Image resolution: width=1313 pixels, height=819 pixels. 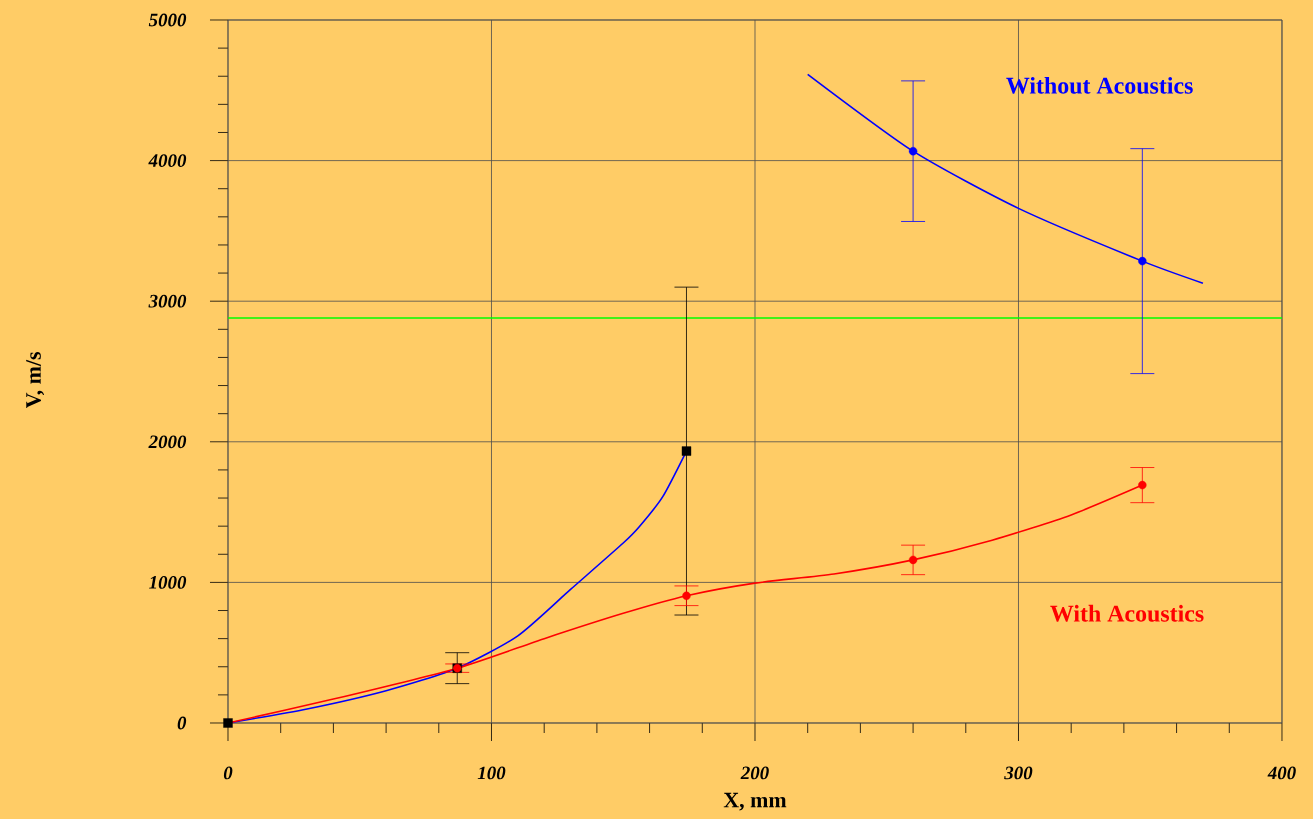 I want to click on x-tick-label: 200, so click(x=754, y=773).